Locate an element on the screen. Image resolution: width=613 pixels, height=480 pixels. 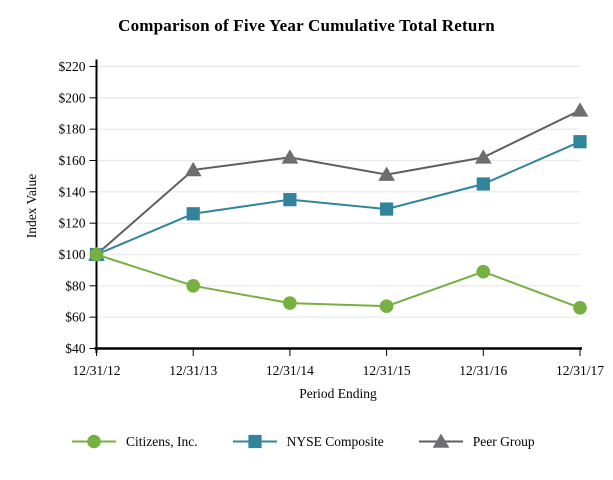
x-tick-label: 12/31/14 is located at coordinates (290, 370).